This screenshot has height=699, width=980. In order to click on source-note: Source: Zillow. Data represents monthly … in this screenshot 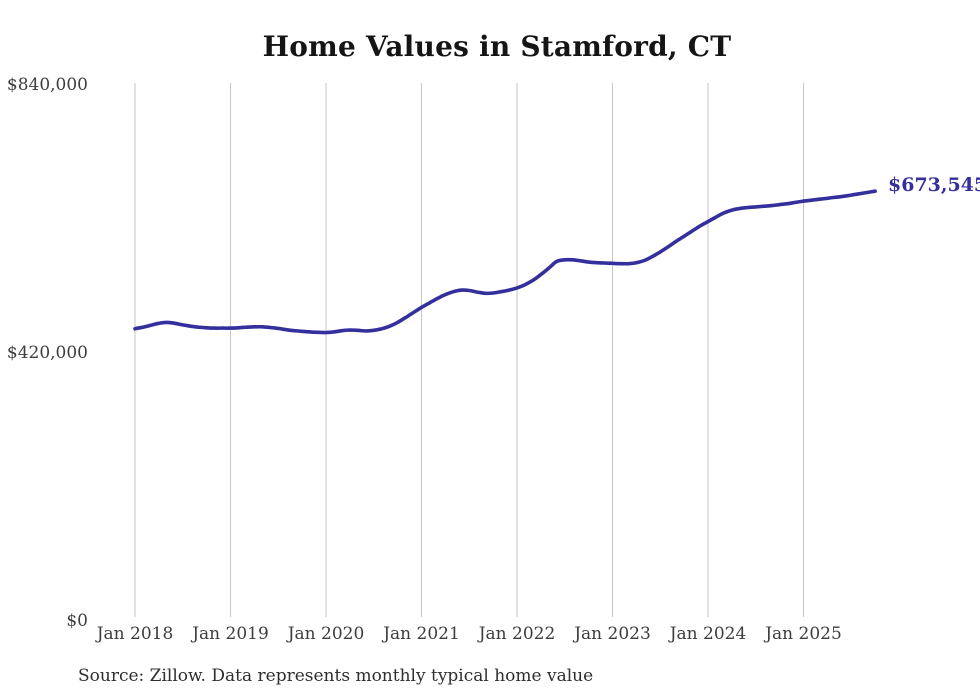, I will do `click(336, 676)`.